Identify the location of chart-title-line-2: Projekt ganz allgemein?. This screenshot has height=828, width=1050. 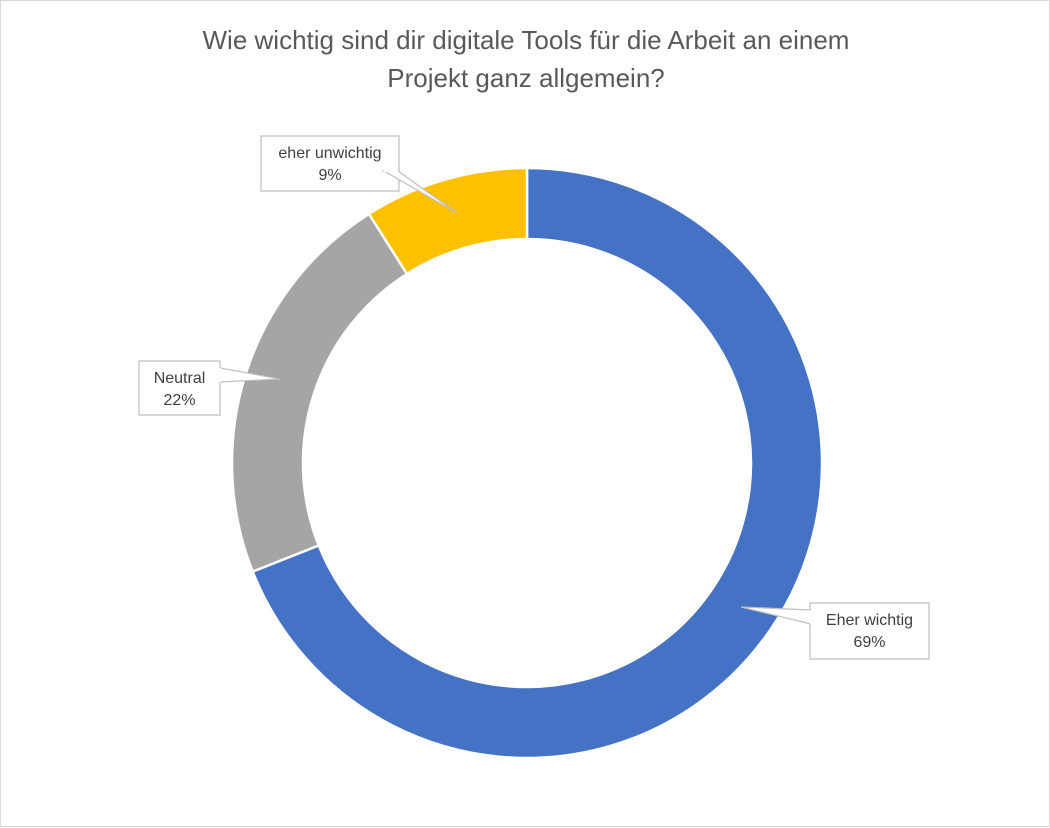
(526, 78).